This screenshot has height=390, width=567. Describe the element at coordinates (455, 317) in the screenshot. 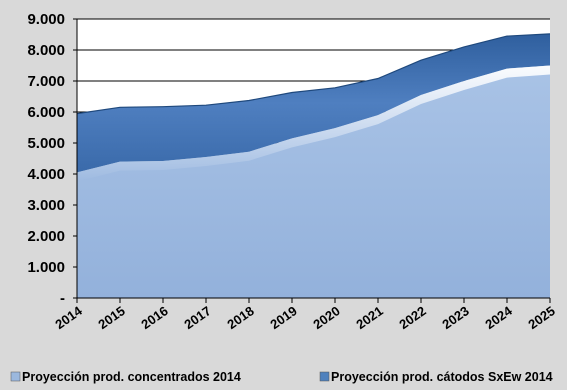

I see `x-tick-label-9: 2023` at that location.